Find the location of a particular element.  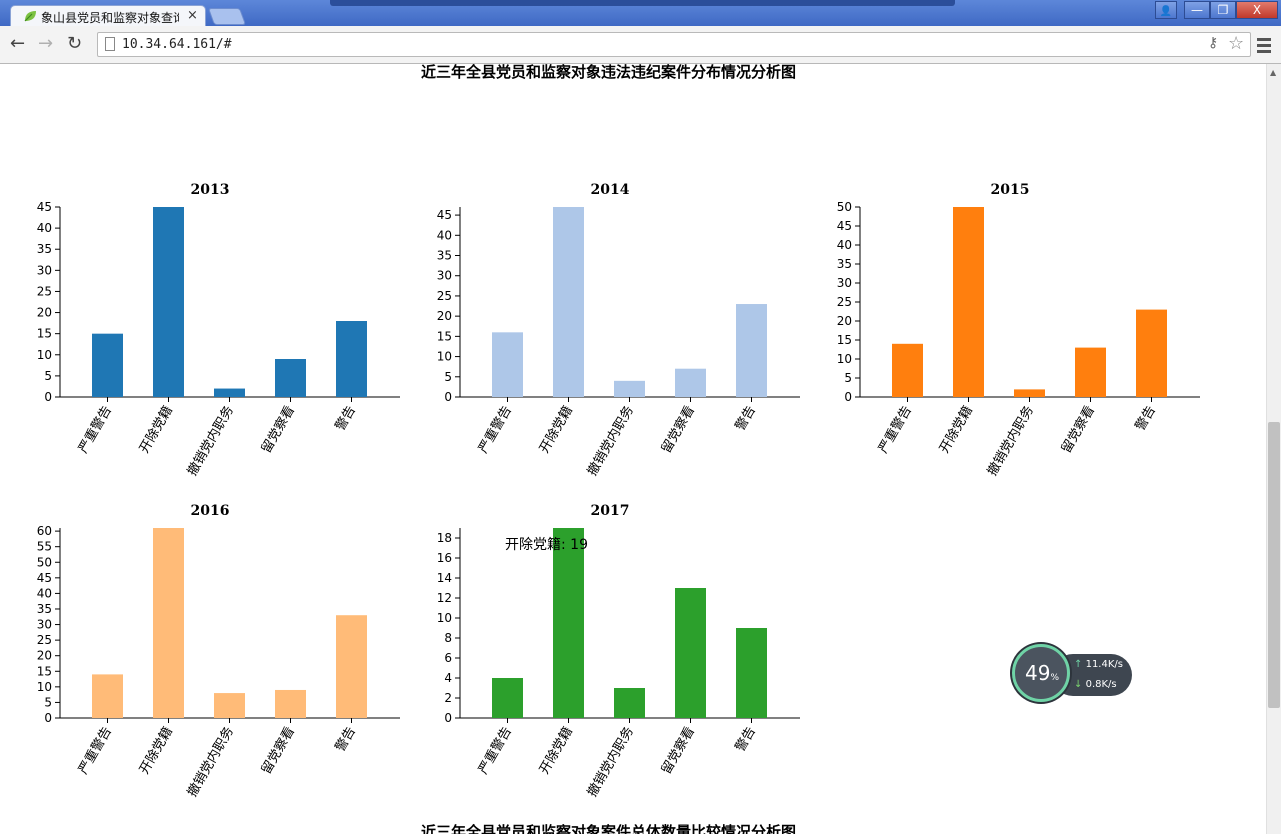

vertical-scrollbar: ▲ is located at coordinates (1273, 449).